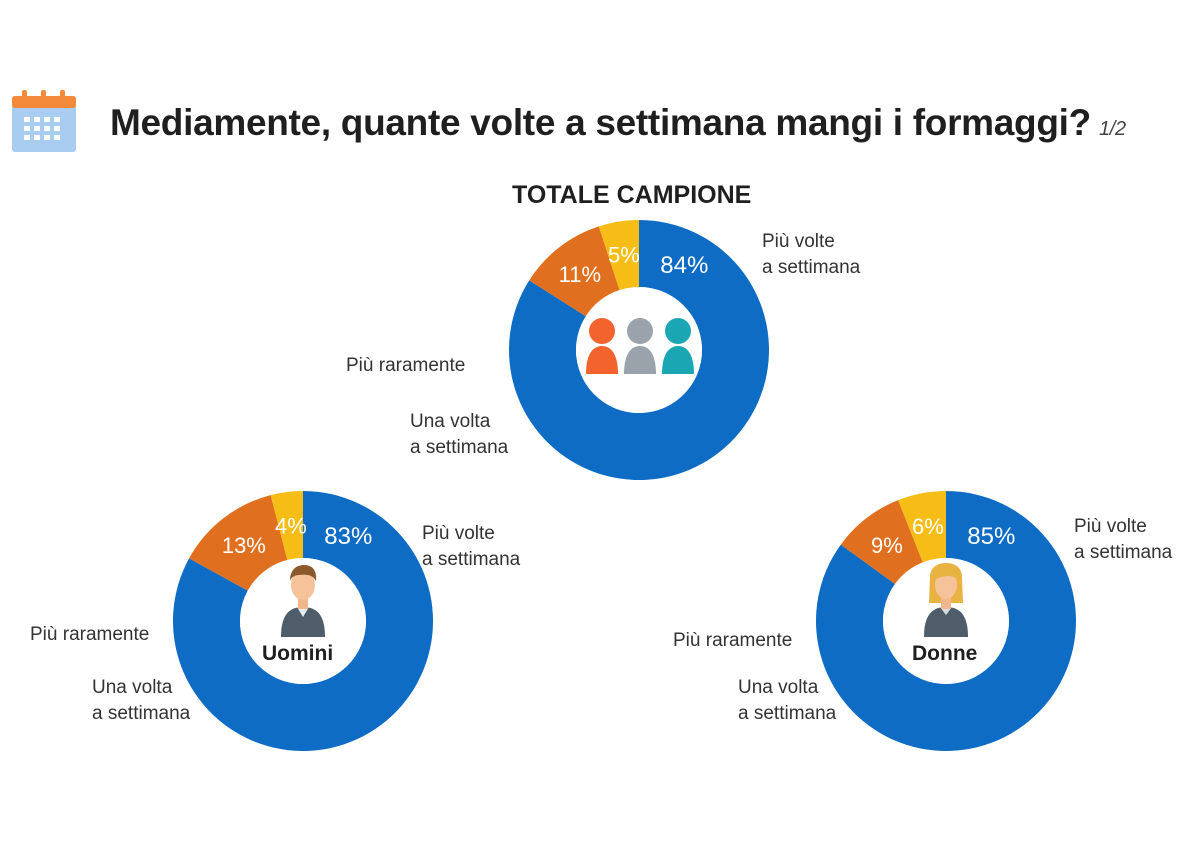 The width and height of the screenshot is (1200, 850). Describe the element at coordinates (1112, 129) in the screenshot. I see `page-number: 1/2` at that location.